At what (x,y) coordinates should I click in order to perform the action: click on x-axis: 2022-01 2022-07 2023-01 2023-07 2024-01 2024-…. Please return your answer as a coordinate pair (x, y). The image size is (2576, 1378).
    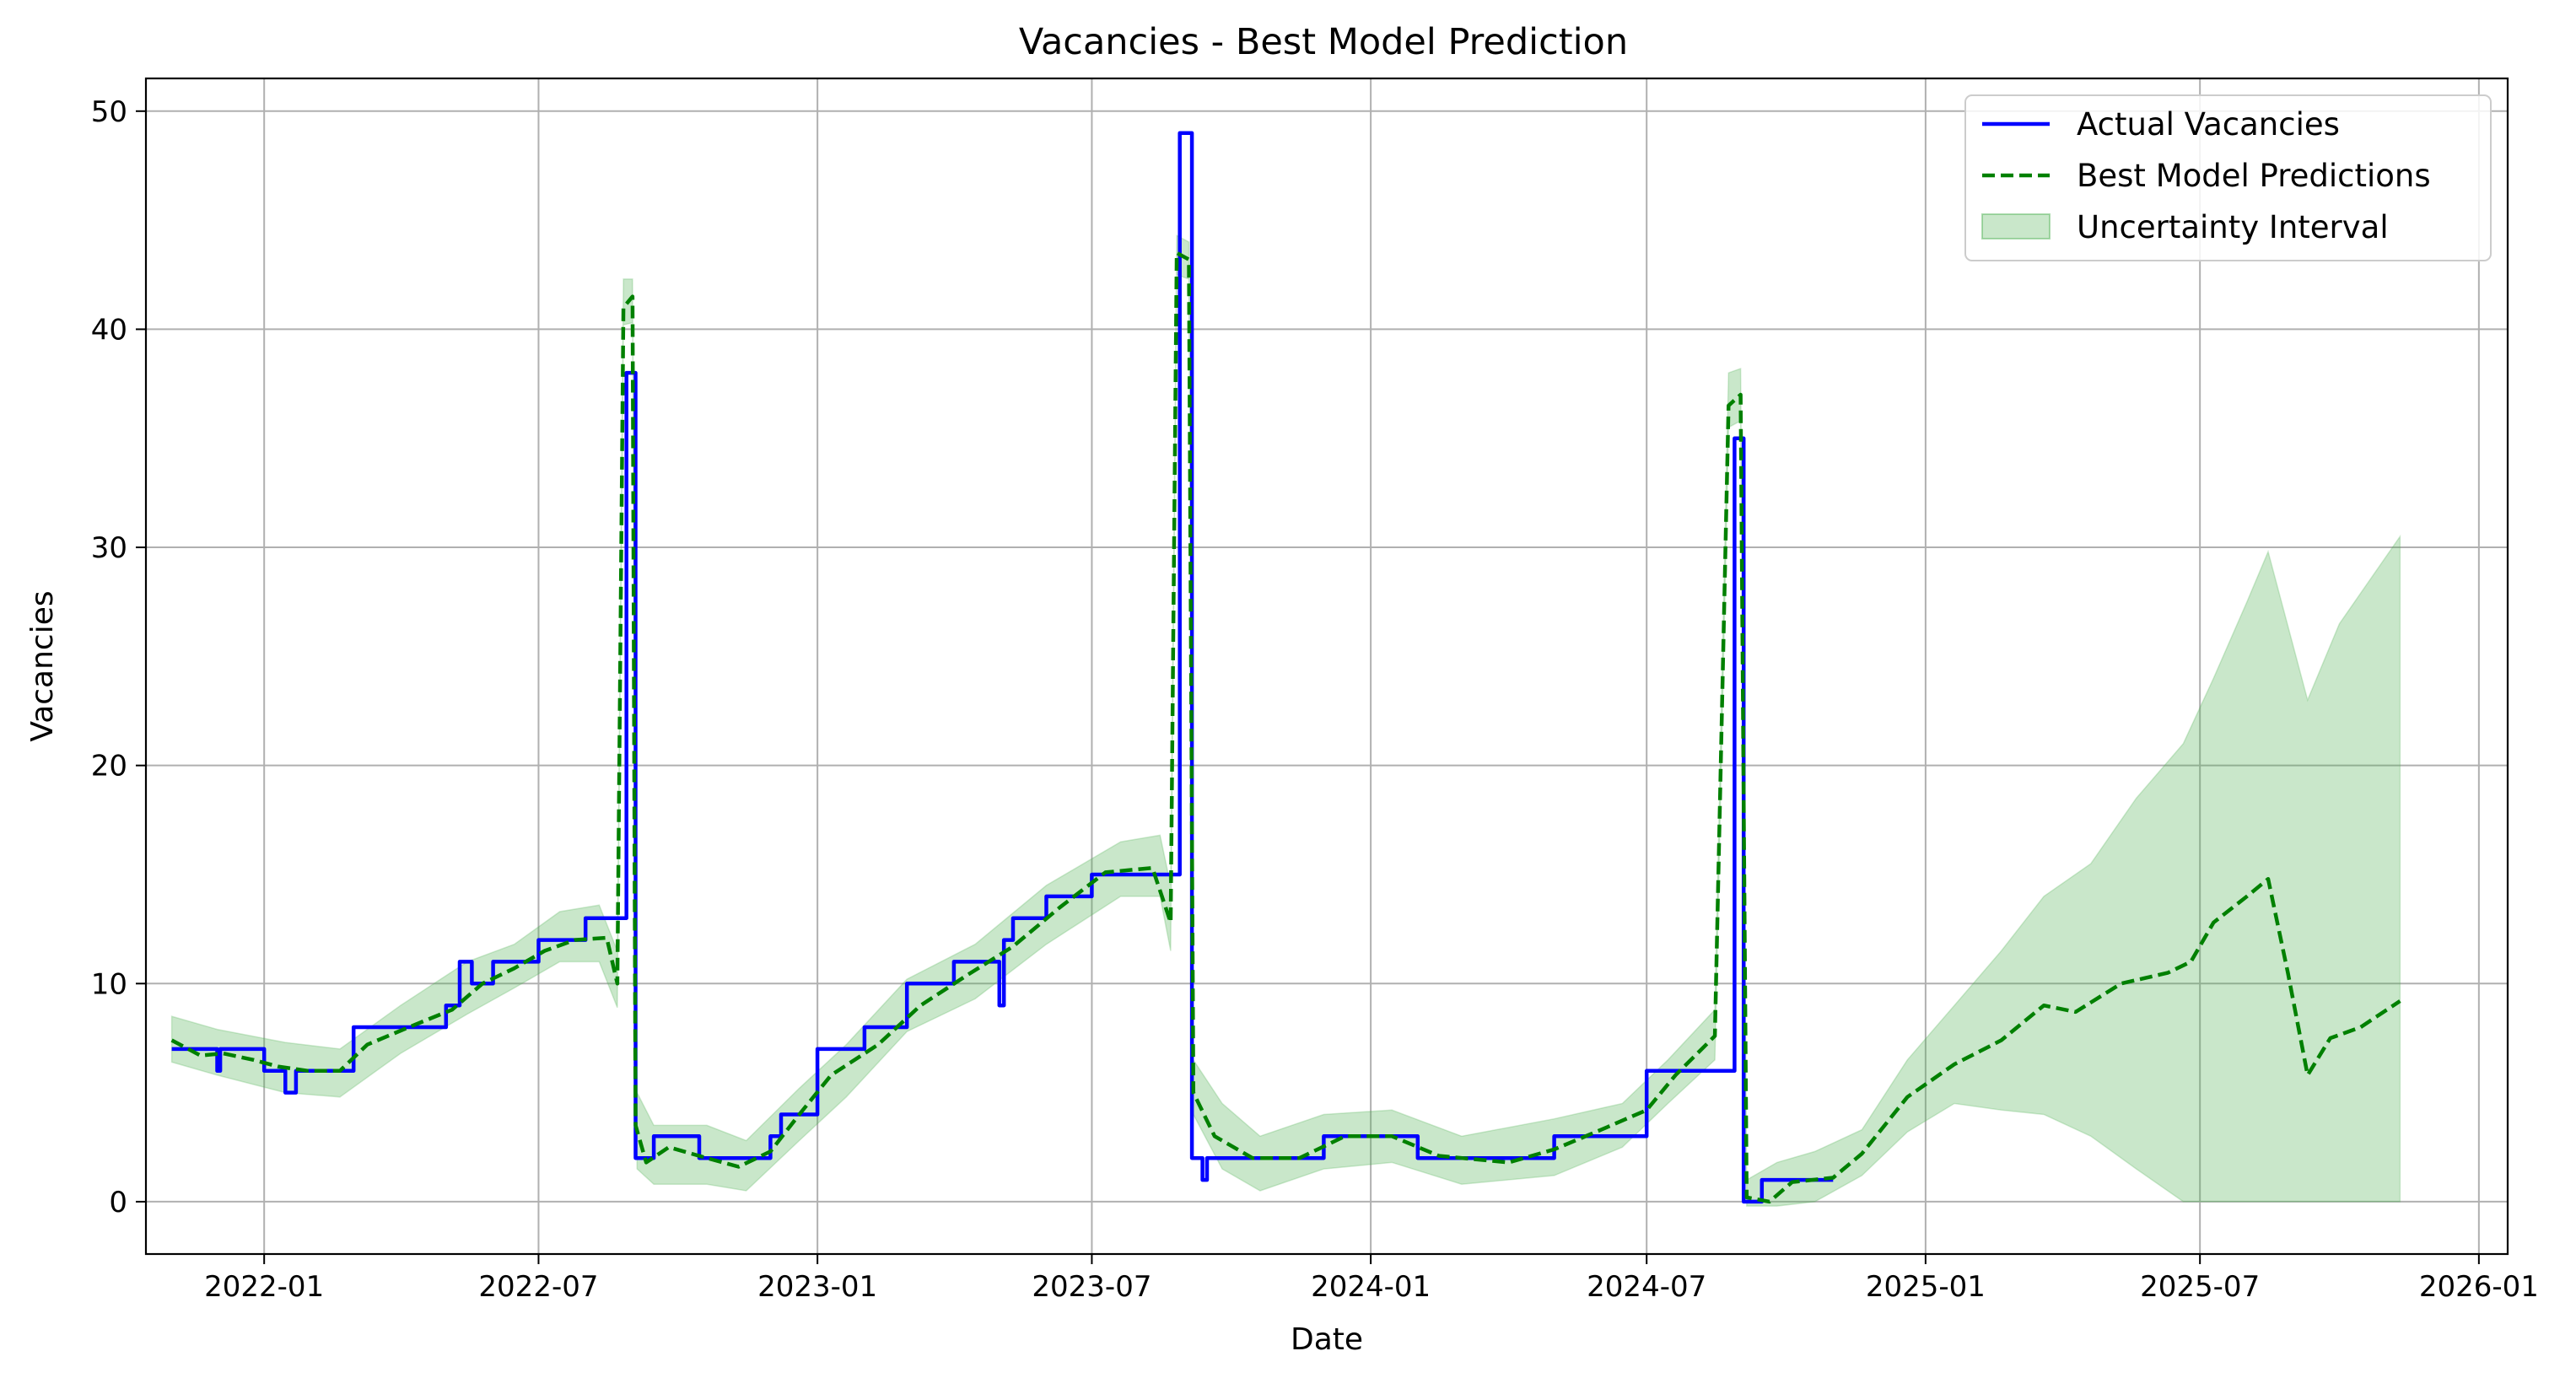
    Looking at the image, I should click on (1371, 1279).